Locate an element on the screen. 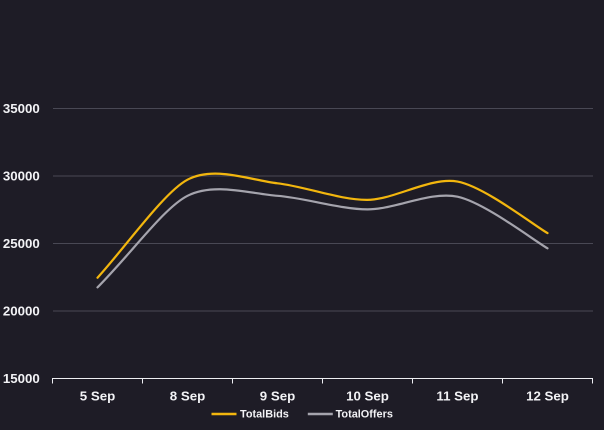  svg-text: 11 Sep is located at coordinates (457, 396).